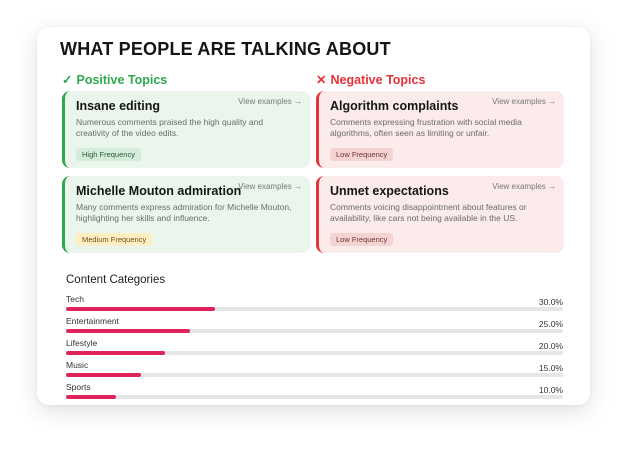 Image resolution: width=627 pixels, height=450 pixels. I want to click on frequency-badge: High Frequency, so click(108, 154).